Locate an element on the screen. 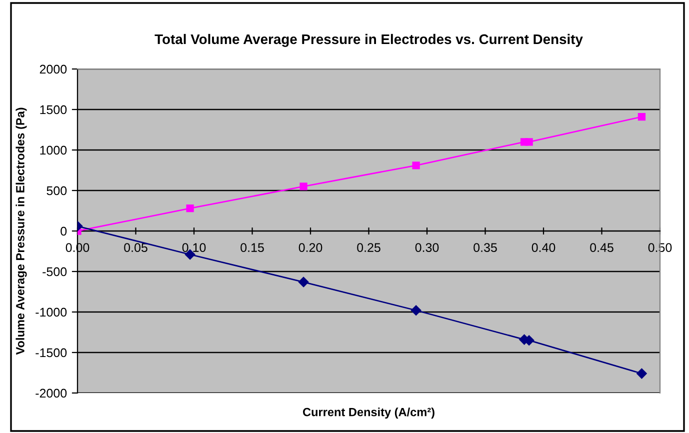 Image resolution: width=689 pixels, height=433 pixels. x-tick-label: 0.10 is located at coordinates (194, 247).